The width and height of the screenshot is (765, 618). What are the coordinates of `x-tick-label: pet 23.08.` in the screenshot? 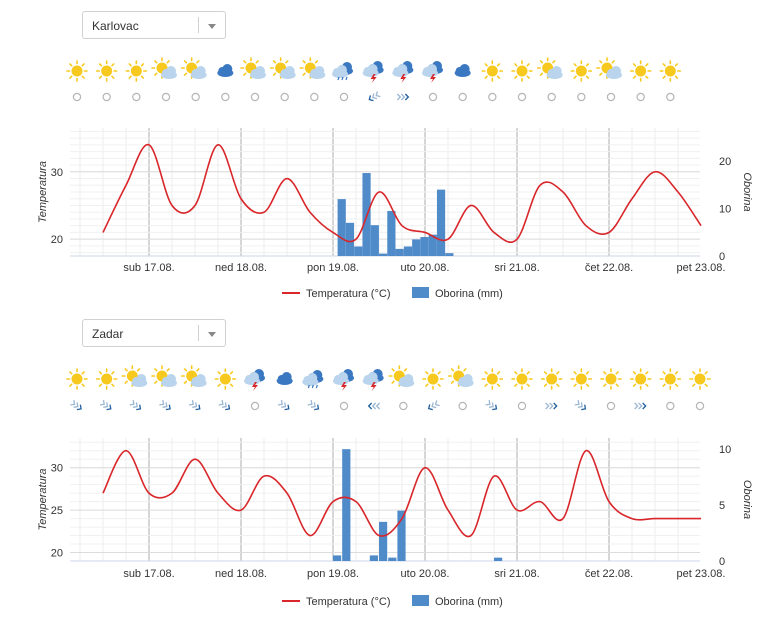 It's located at (701, 268).